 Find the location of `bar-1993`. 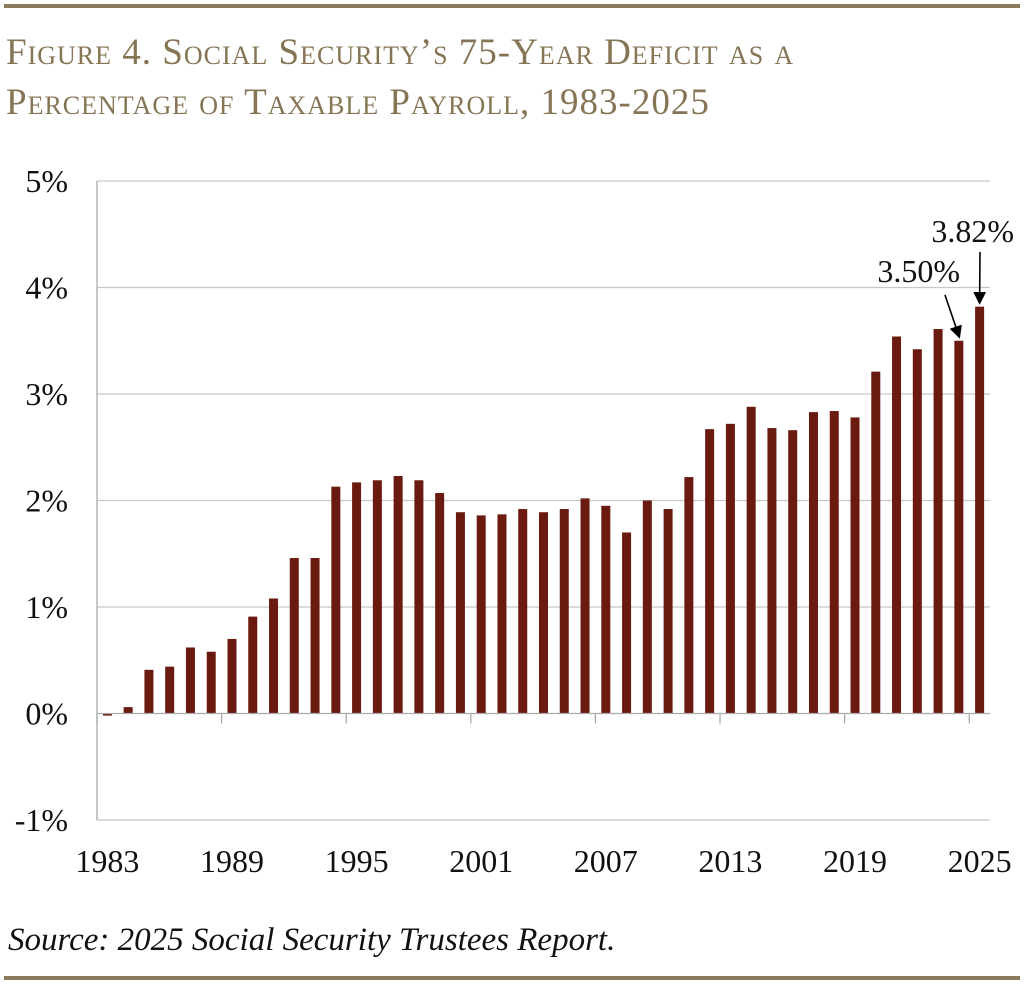

bar-1993 is located at coordinates (315, 636).